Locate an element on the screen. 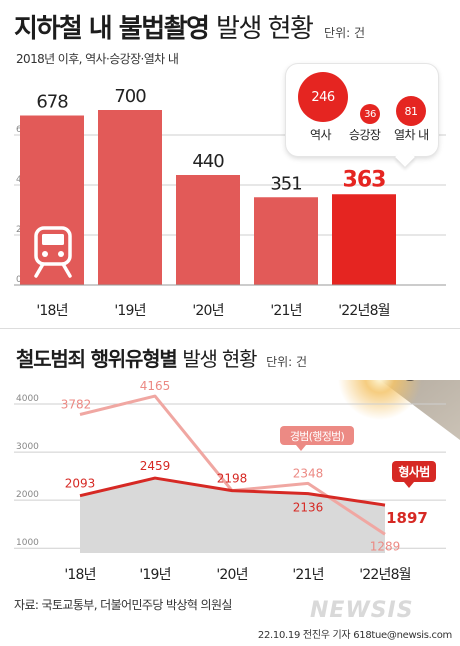  data-label-criminal: 2136 is located at coordinates (308, 508).